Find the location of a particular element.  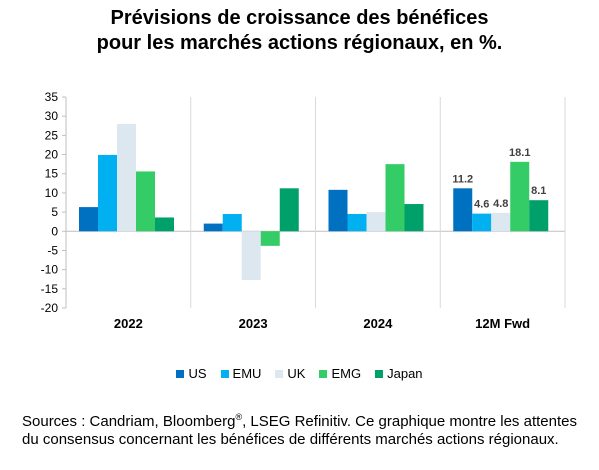

bar-us-12m-fwd is located at coordinates (463, 210).